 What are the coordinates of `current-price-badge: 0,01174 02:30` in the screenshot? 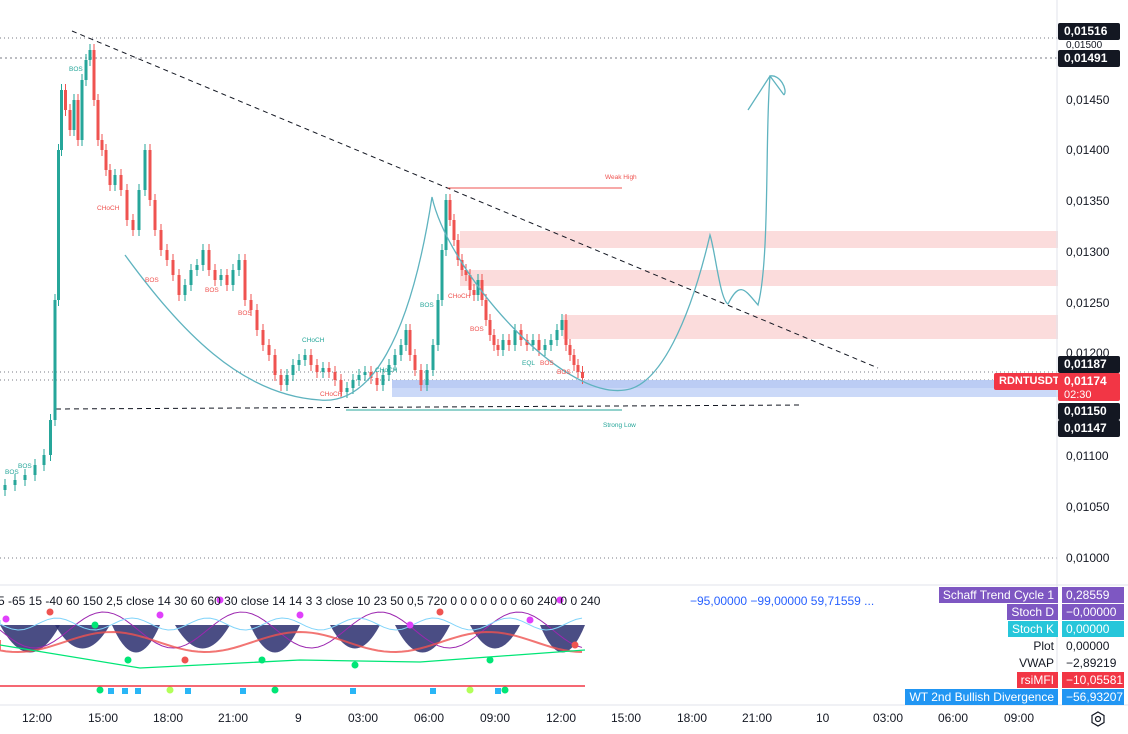 It's located at (1089, 387).